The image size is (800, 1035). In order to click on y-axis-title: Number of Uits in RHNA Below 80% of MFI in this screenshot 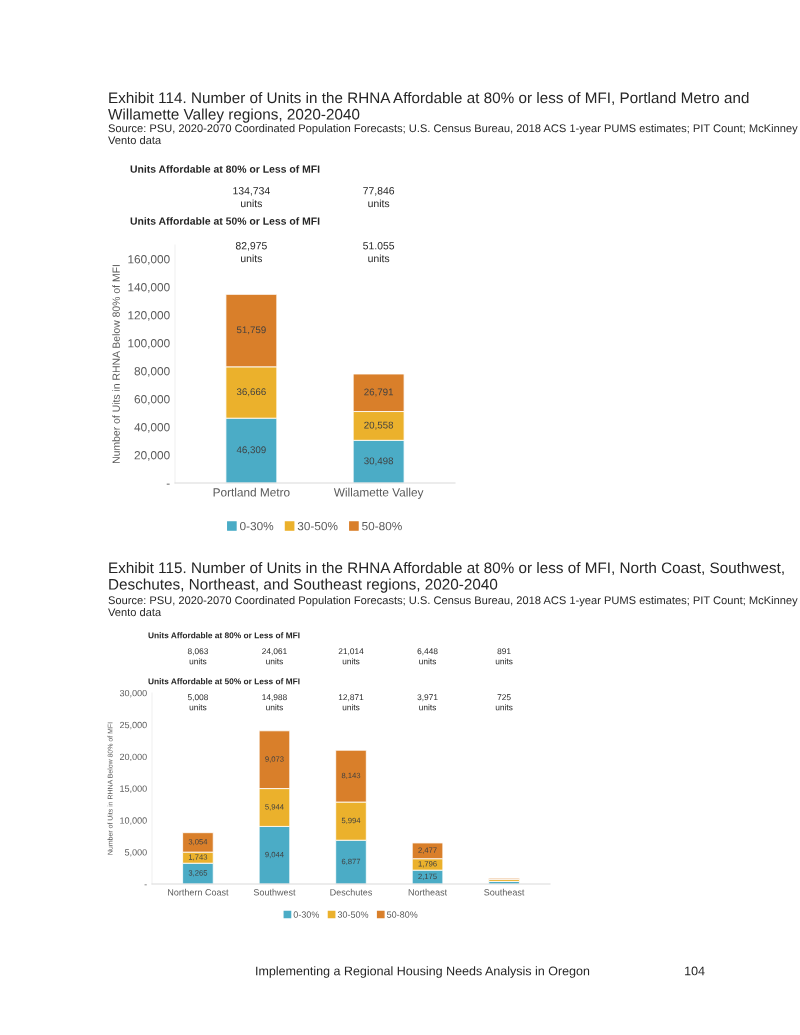, I will do `click(116, 364)`.